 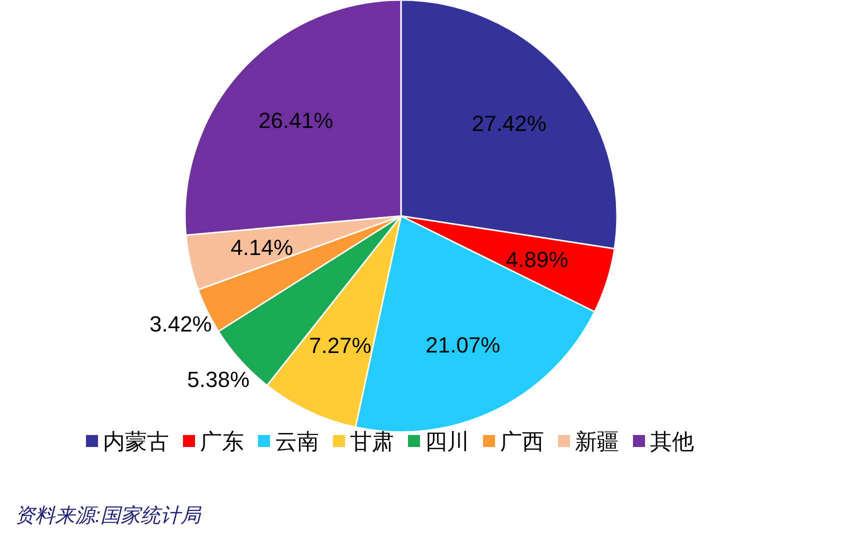 What do you see at coordinates (297, 441) in the screenshot?
I see `legend-label: 云南` at bounding box center [297, 441].